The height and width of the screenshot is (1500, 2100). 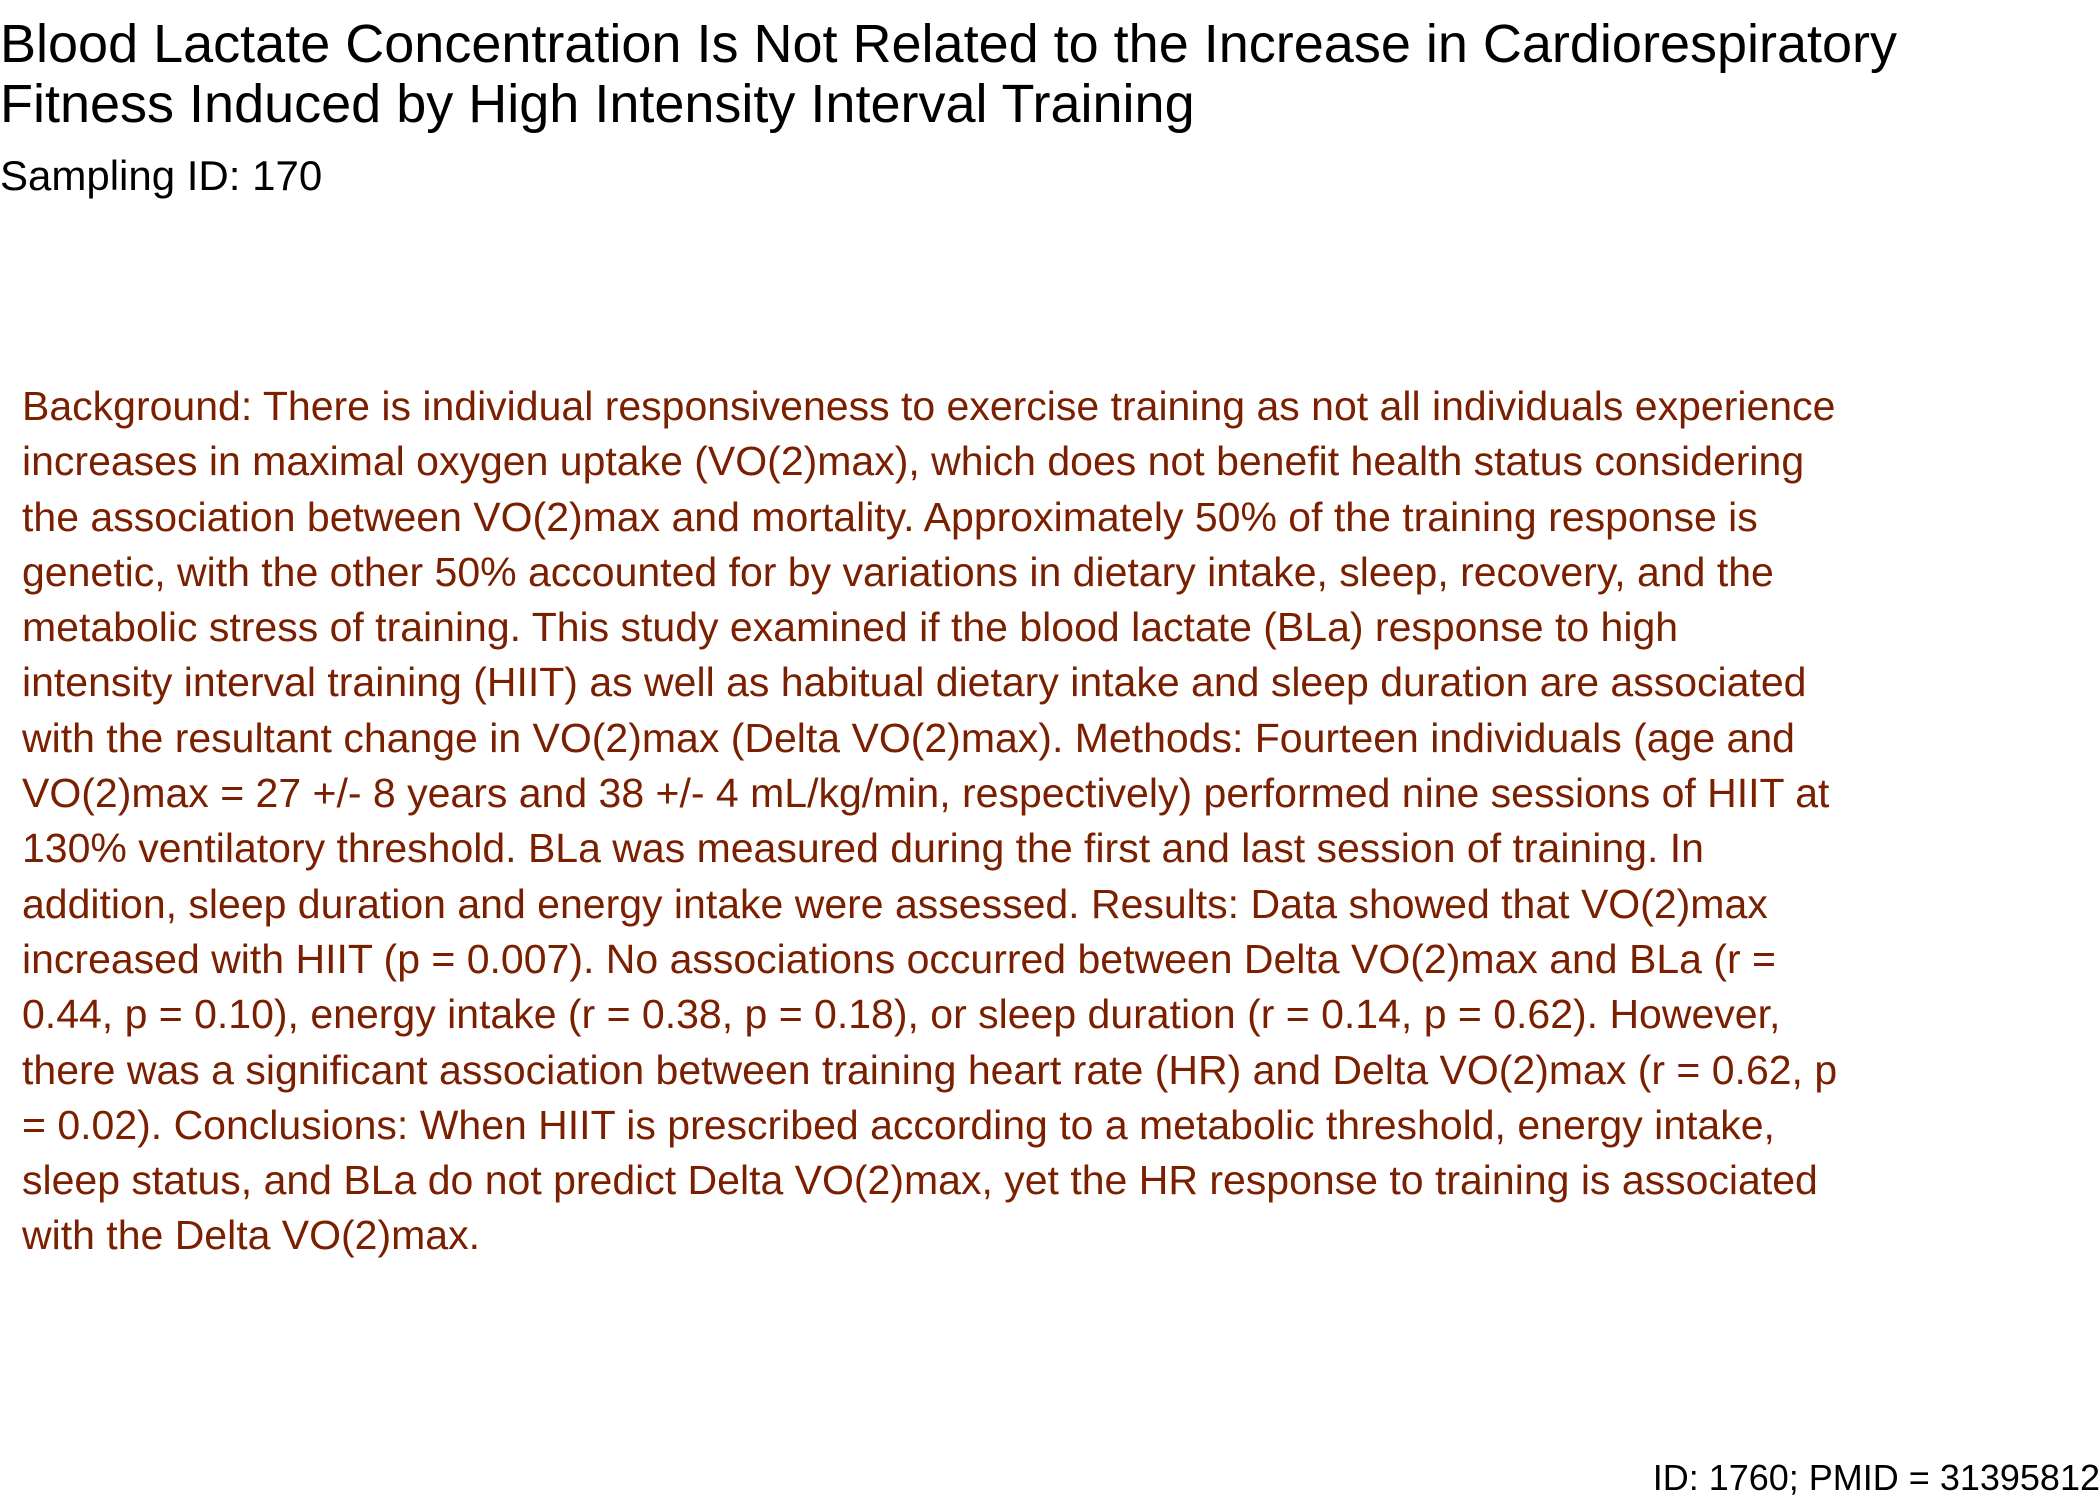 What do you see at coordinates (1876, 1477) in the screenshot?
I see `document-id-footer: ID: 1760; PMID = 31395812` at bounding box center [1876, 1477].